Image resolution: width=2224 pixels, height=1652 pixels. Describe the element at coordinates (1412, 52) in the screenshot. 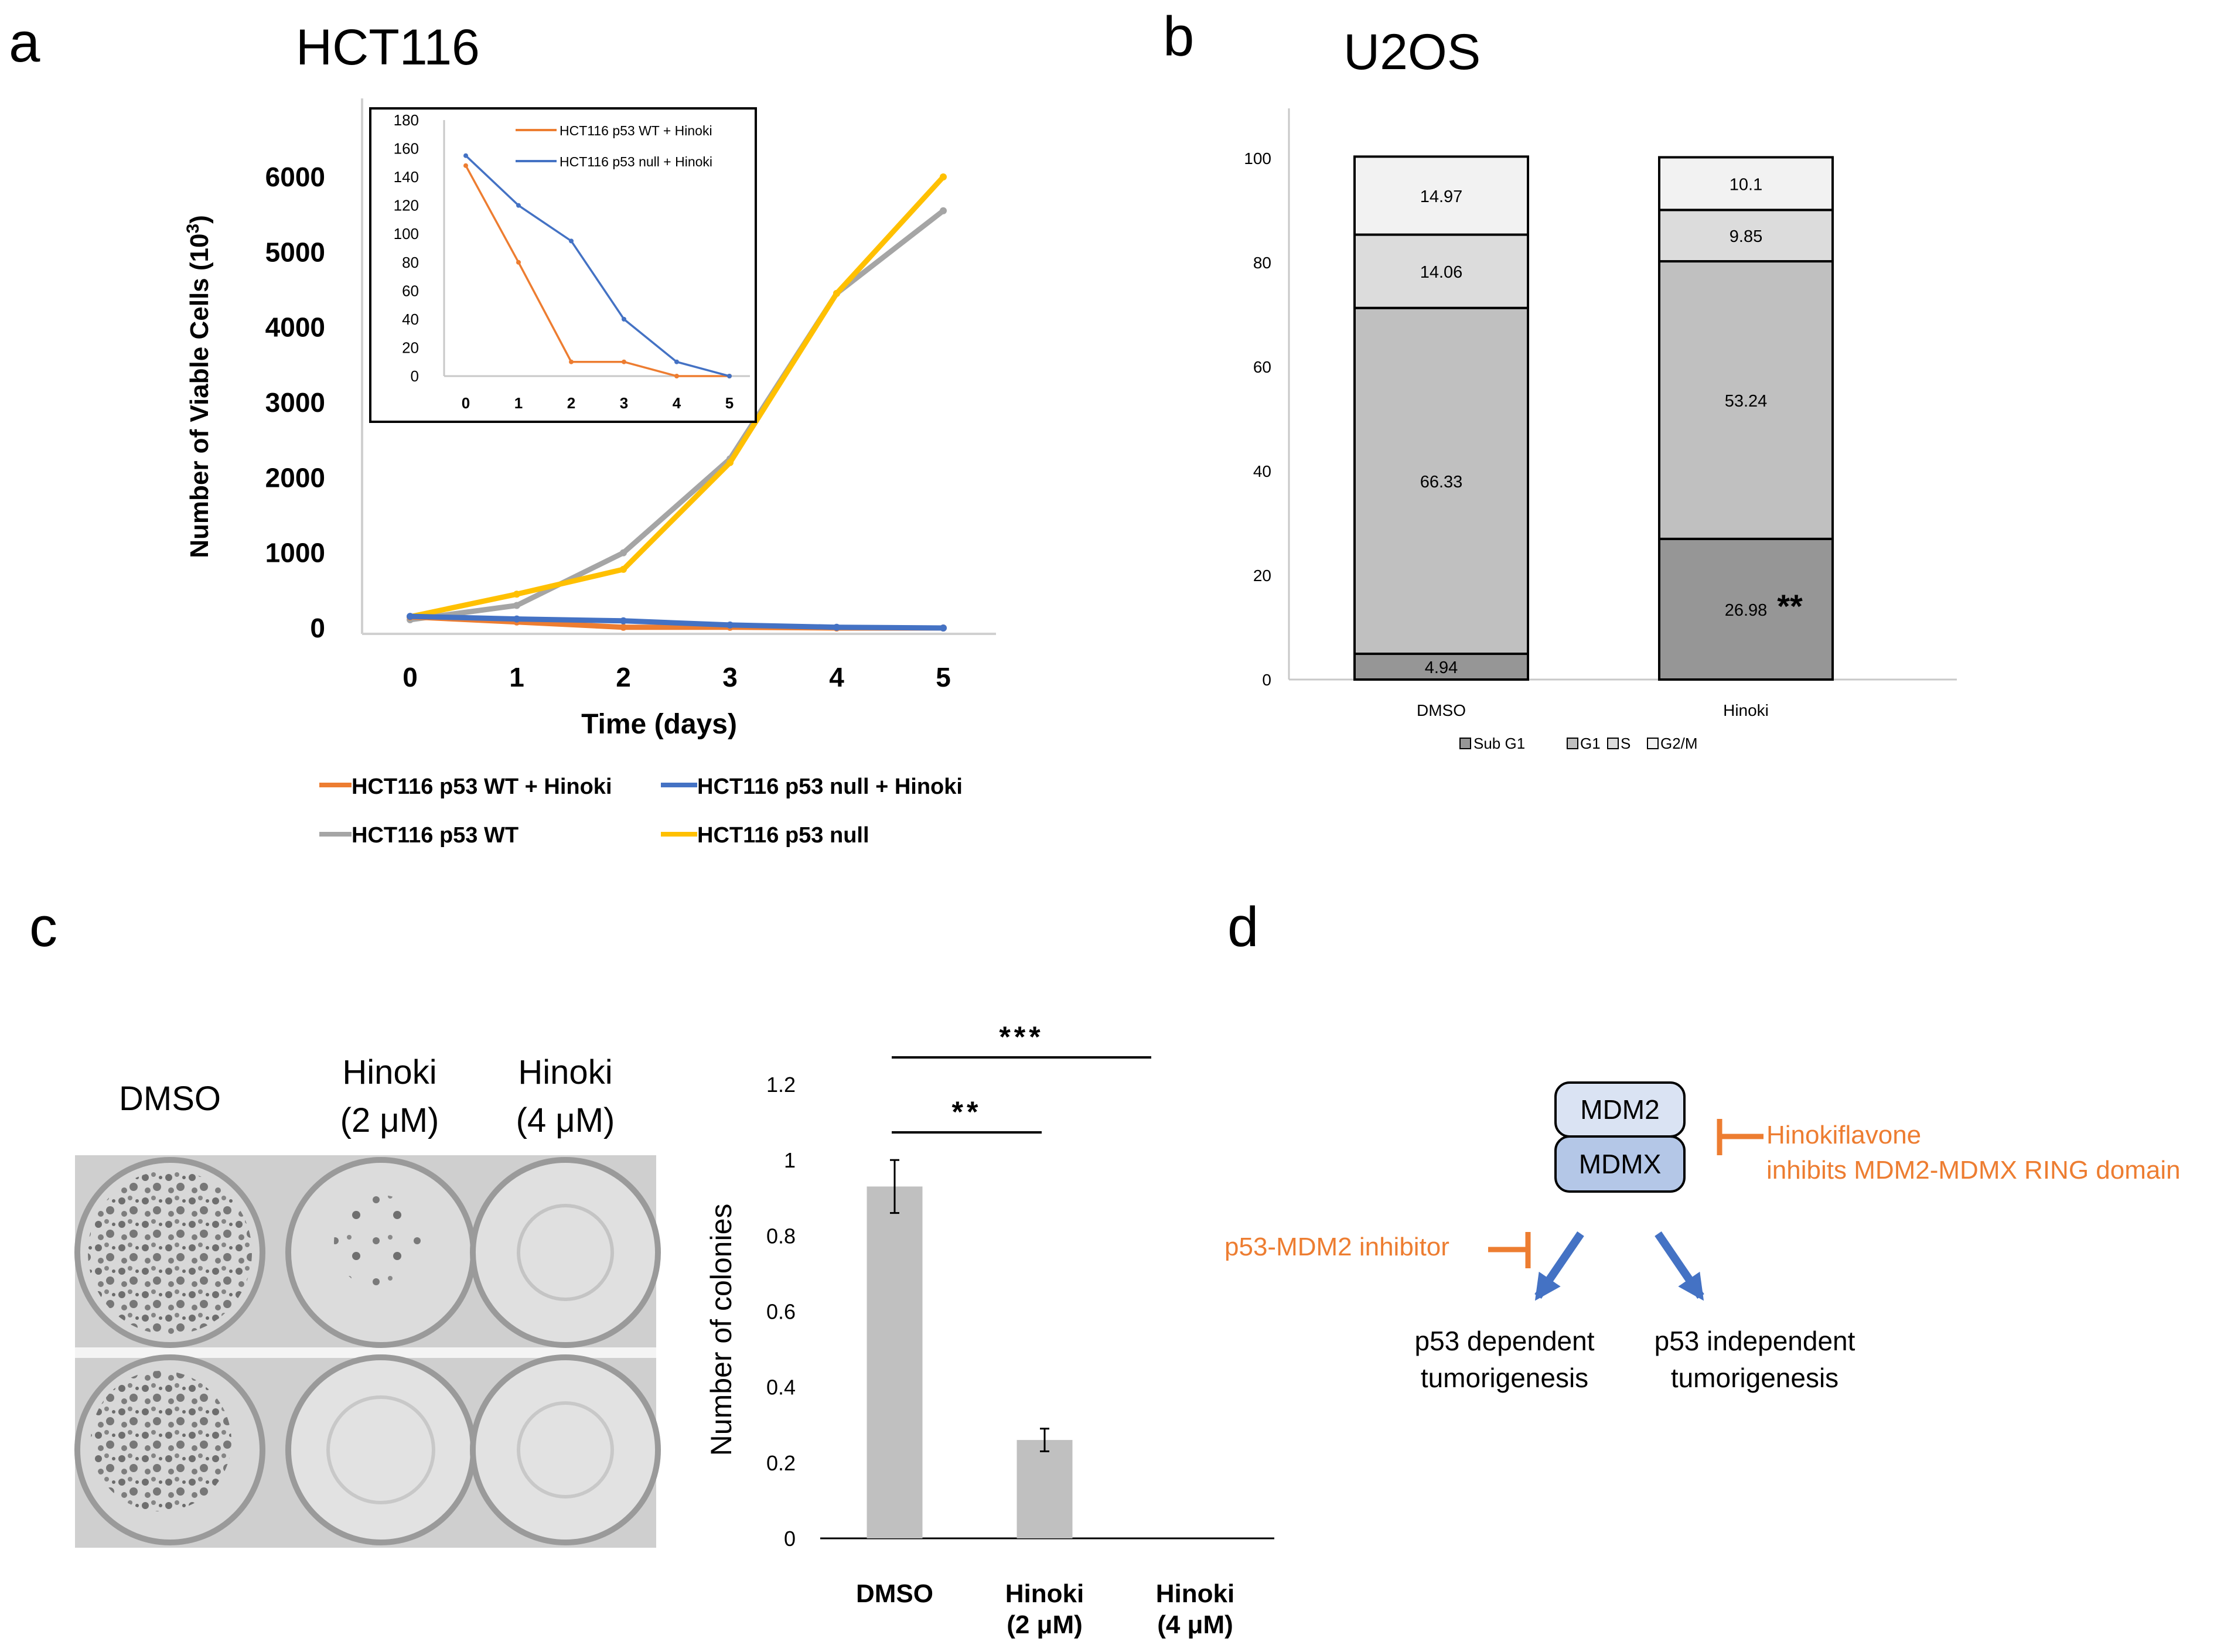

I see `panel-b-title: U2OS` at that location.